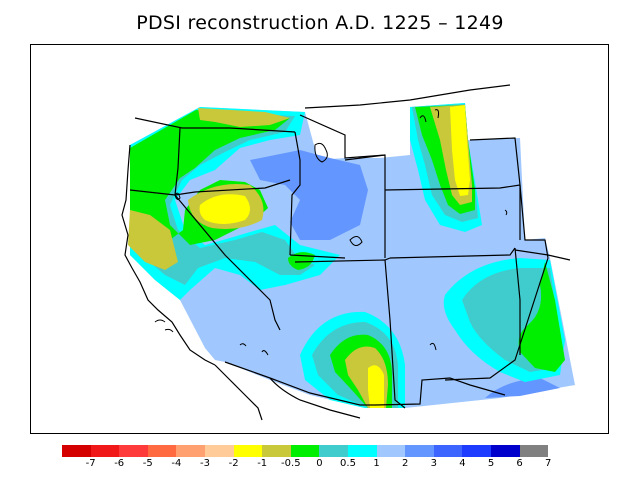 This screenshot has width=640, height=480. I want to click on pdsi-mild-dry-arizona, so click(376, 386).